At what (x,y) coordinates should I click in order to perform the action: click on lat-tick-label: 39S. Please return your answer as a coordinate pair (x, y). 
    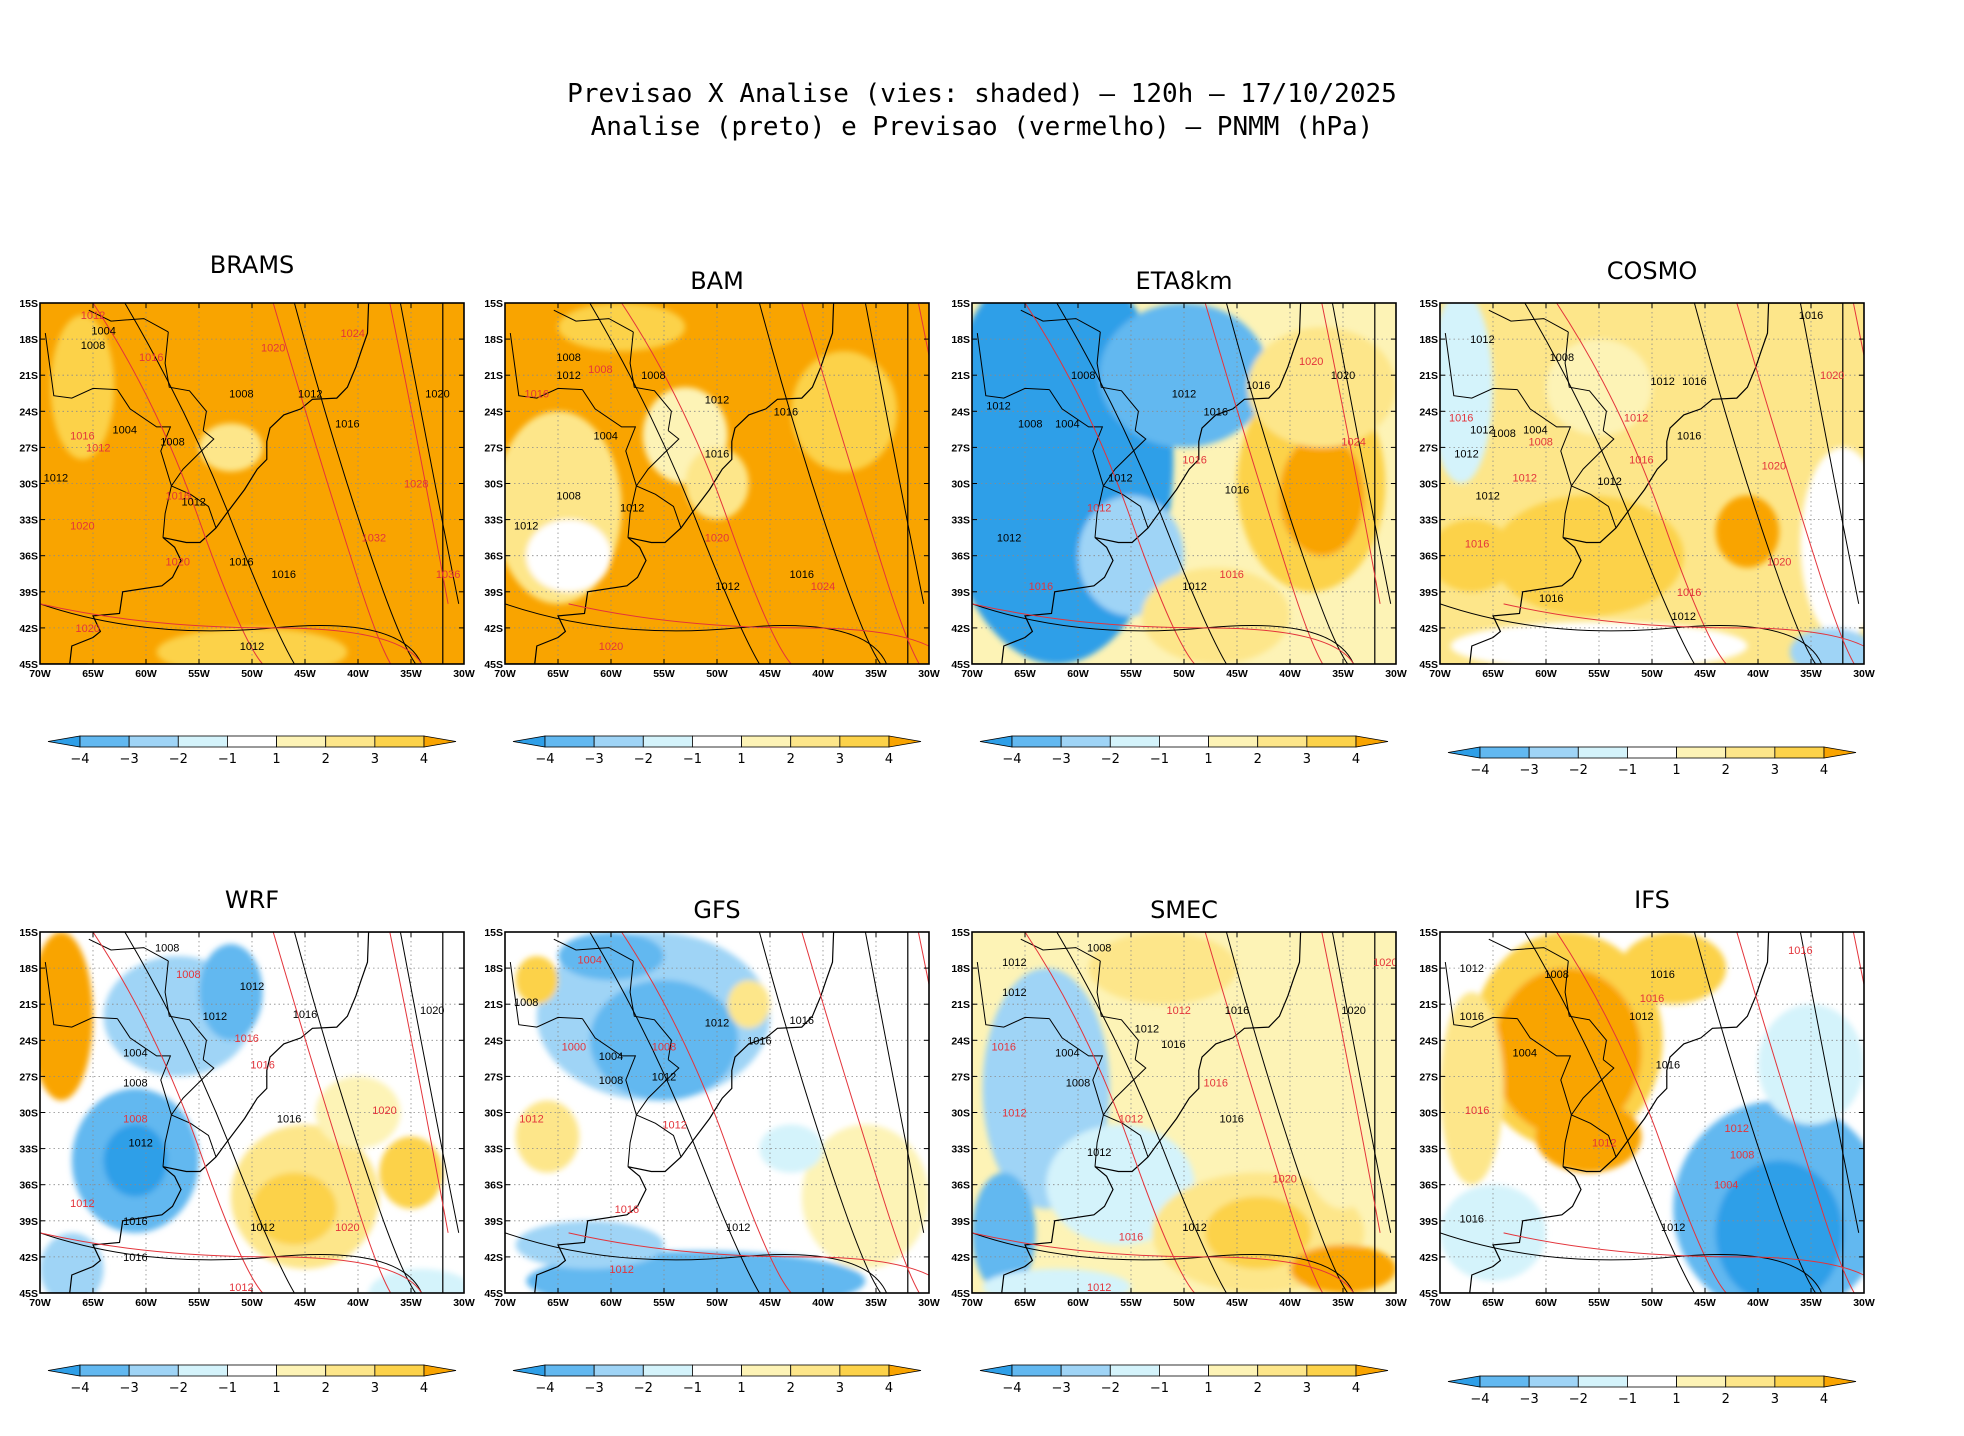
    Looking at the image, I should click on (960, 593).